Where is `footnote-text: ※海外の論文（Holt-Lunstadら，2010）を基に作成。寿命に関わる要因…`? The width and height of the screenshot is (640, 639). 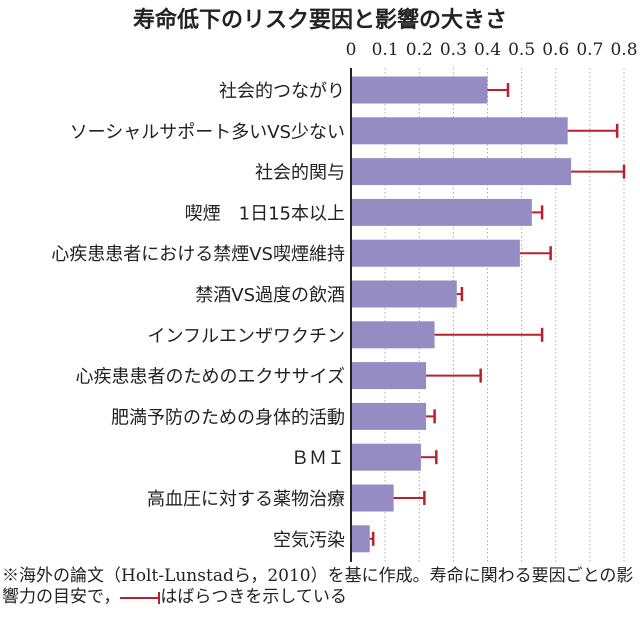 footnote-text: ※海外の論文（Holt-Lunstadら，2010）を基に作成。寿命に関わる要因… is located at coordinates (318, 586).